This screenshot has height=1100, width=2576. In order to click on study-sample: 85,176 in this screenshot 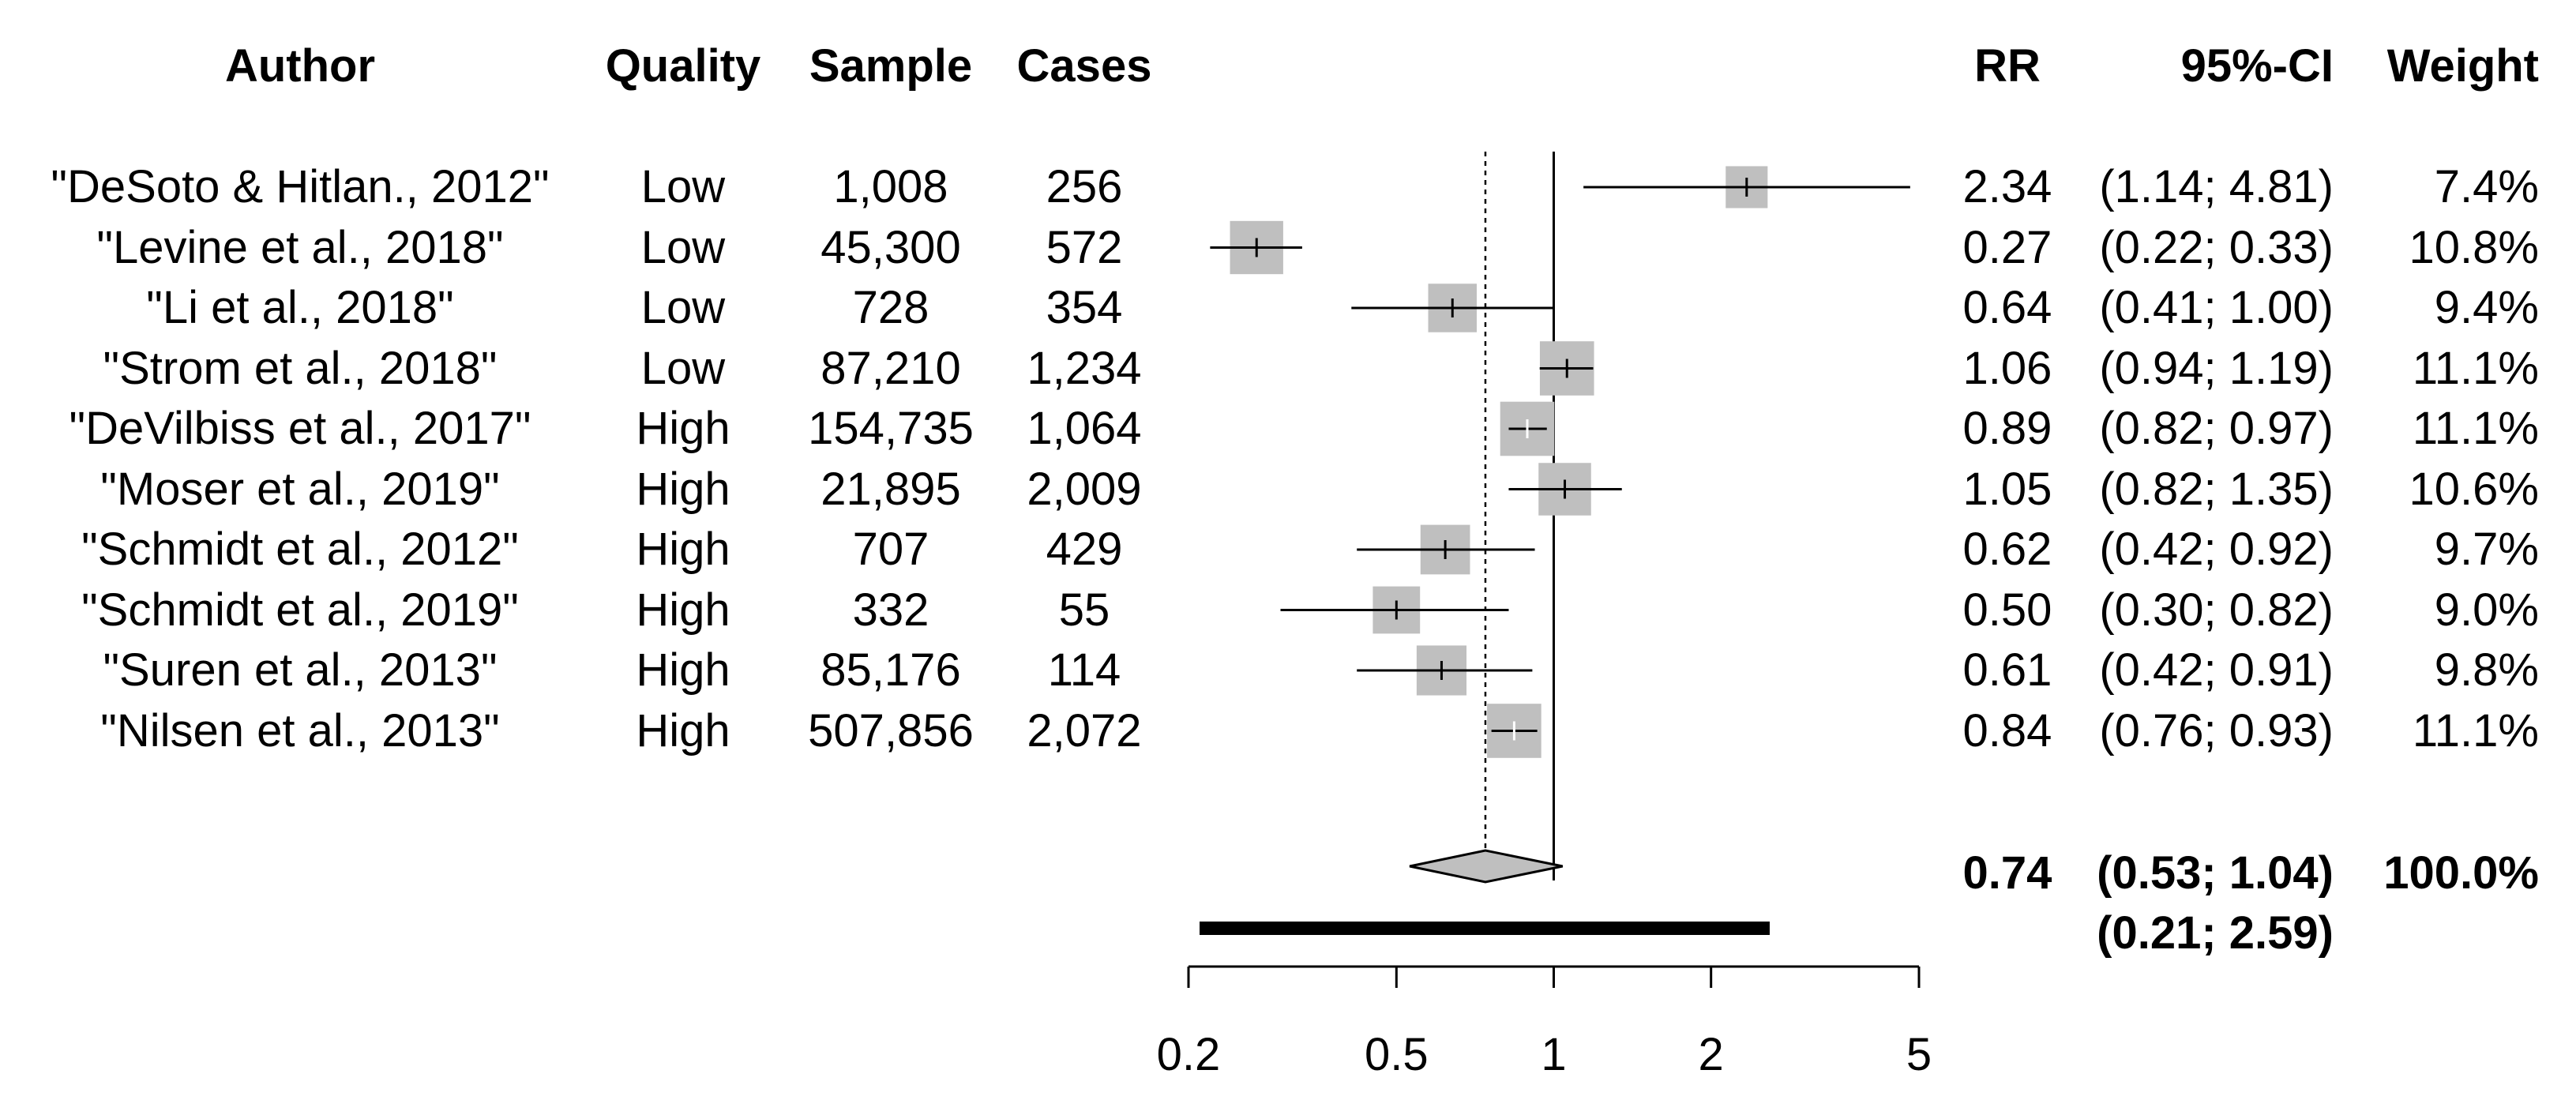, I will do `click(890, 670)`.